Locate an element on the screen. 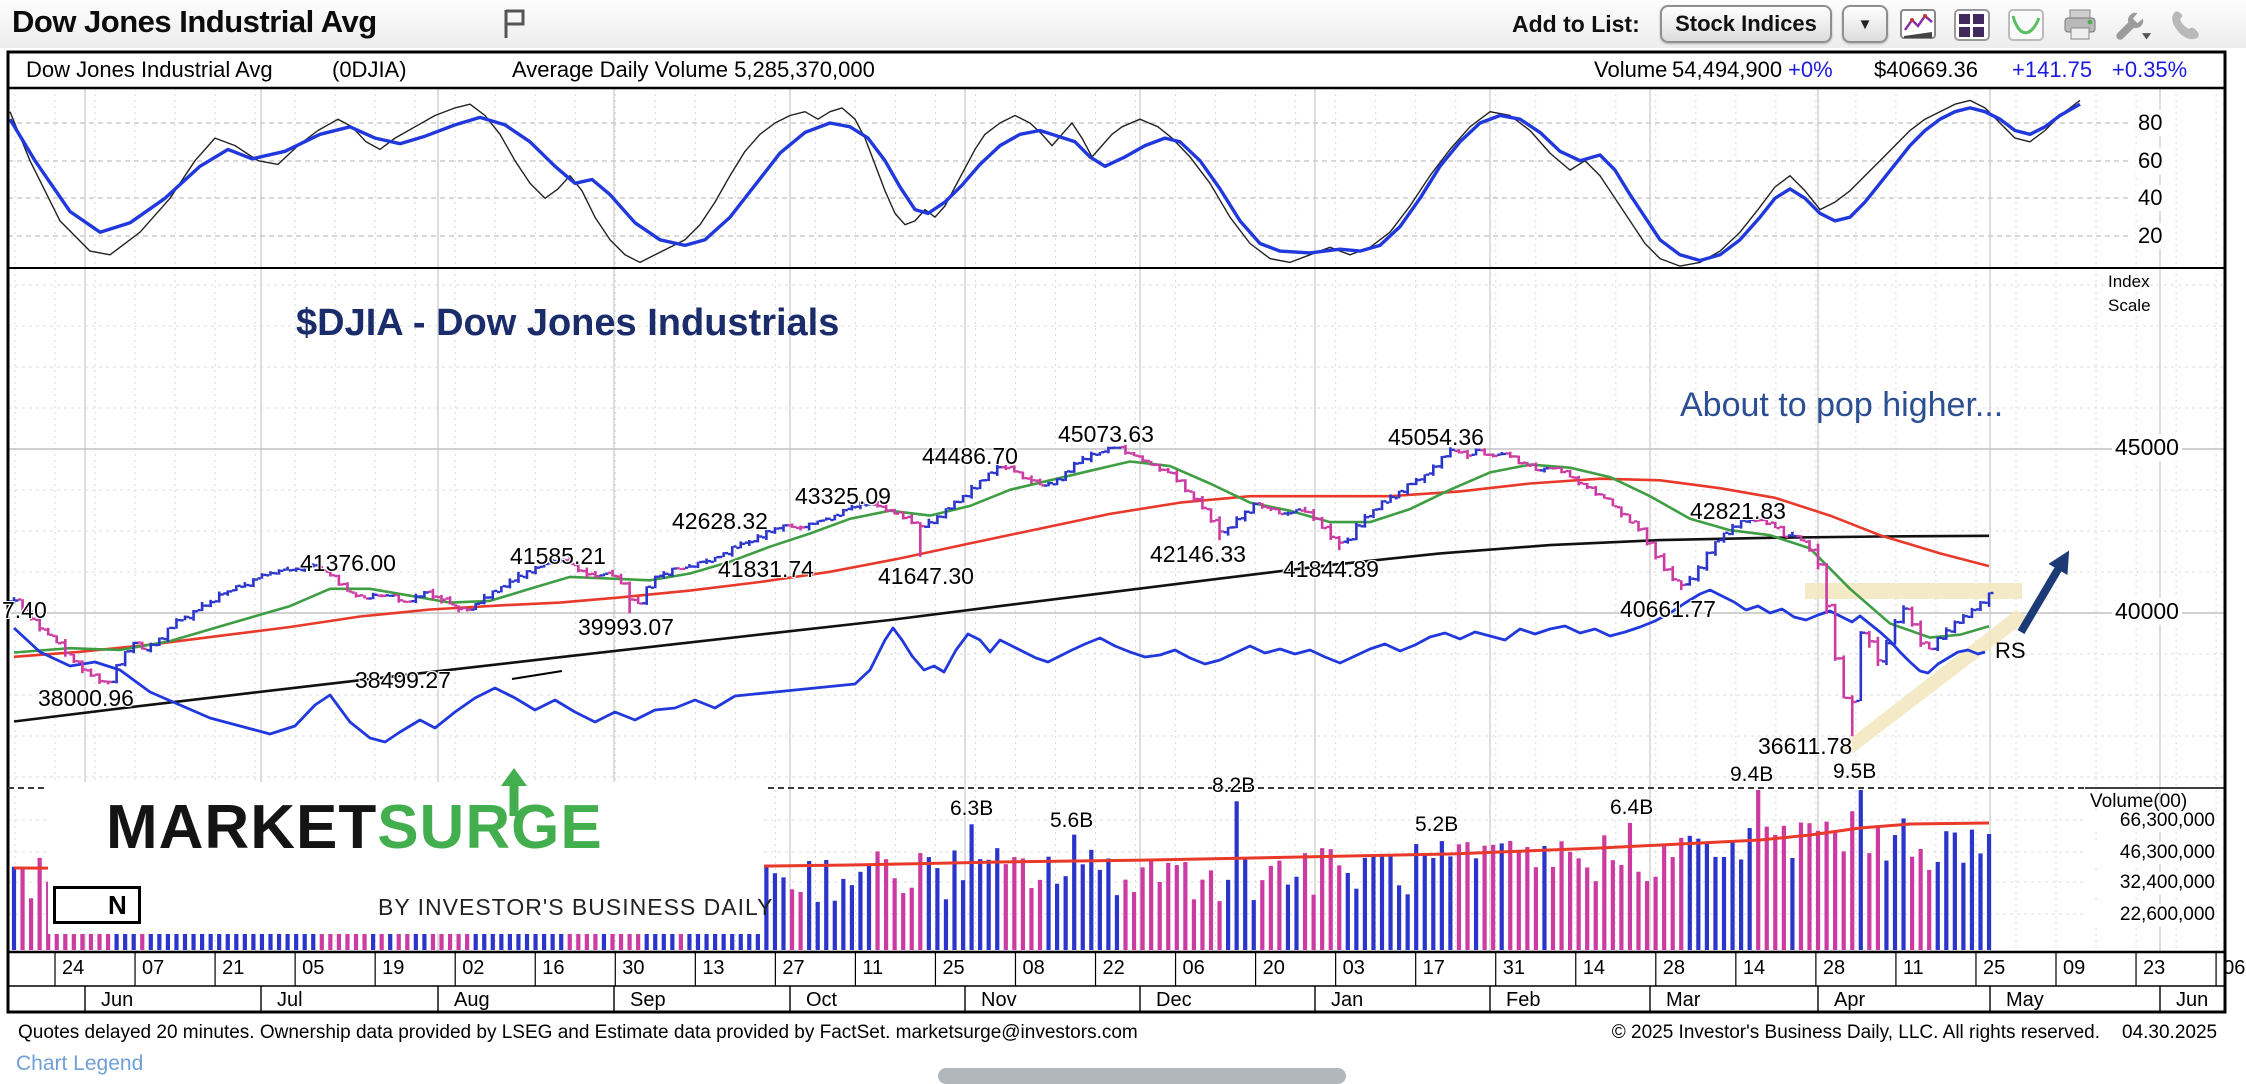 This screenshot has height=1084, width=2246. instrument-name: Dow Jones Industrial Avg is located at coordinates (149, 69).